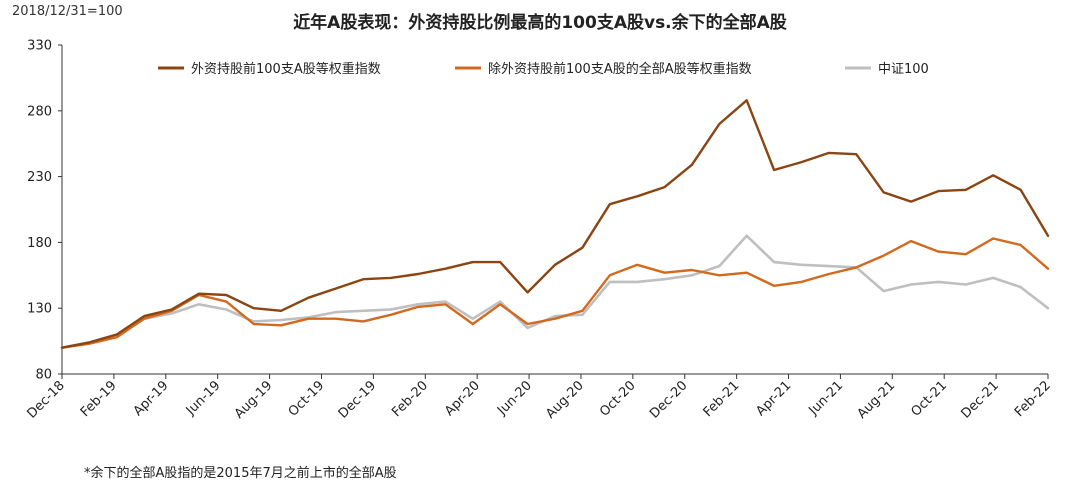  What do you see at coordinates (565, 400) in the screenshot?
I see `x-tick-label: Aug-20` at bounding box center [565, 400].